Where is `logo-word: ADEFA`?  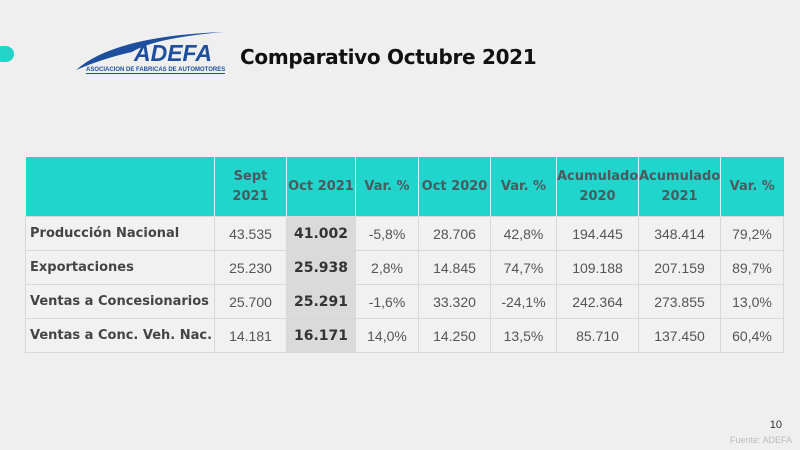 logo-word: ADEFA is located at coordinates (173, 53).